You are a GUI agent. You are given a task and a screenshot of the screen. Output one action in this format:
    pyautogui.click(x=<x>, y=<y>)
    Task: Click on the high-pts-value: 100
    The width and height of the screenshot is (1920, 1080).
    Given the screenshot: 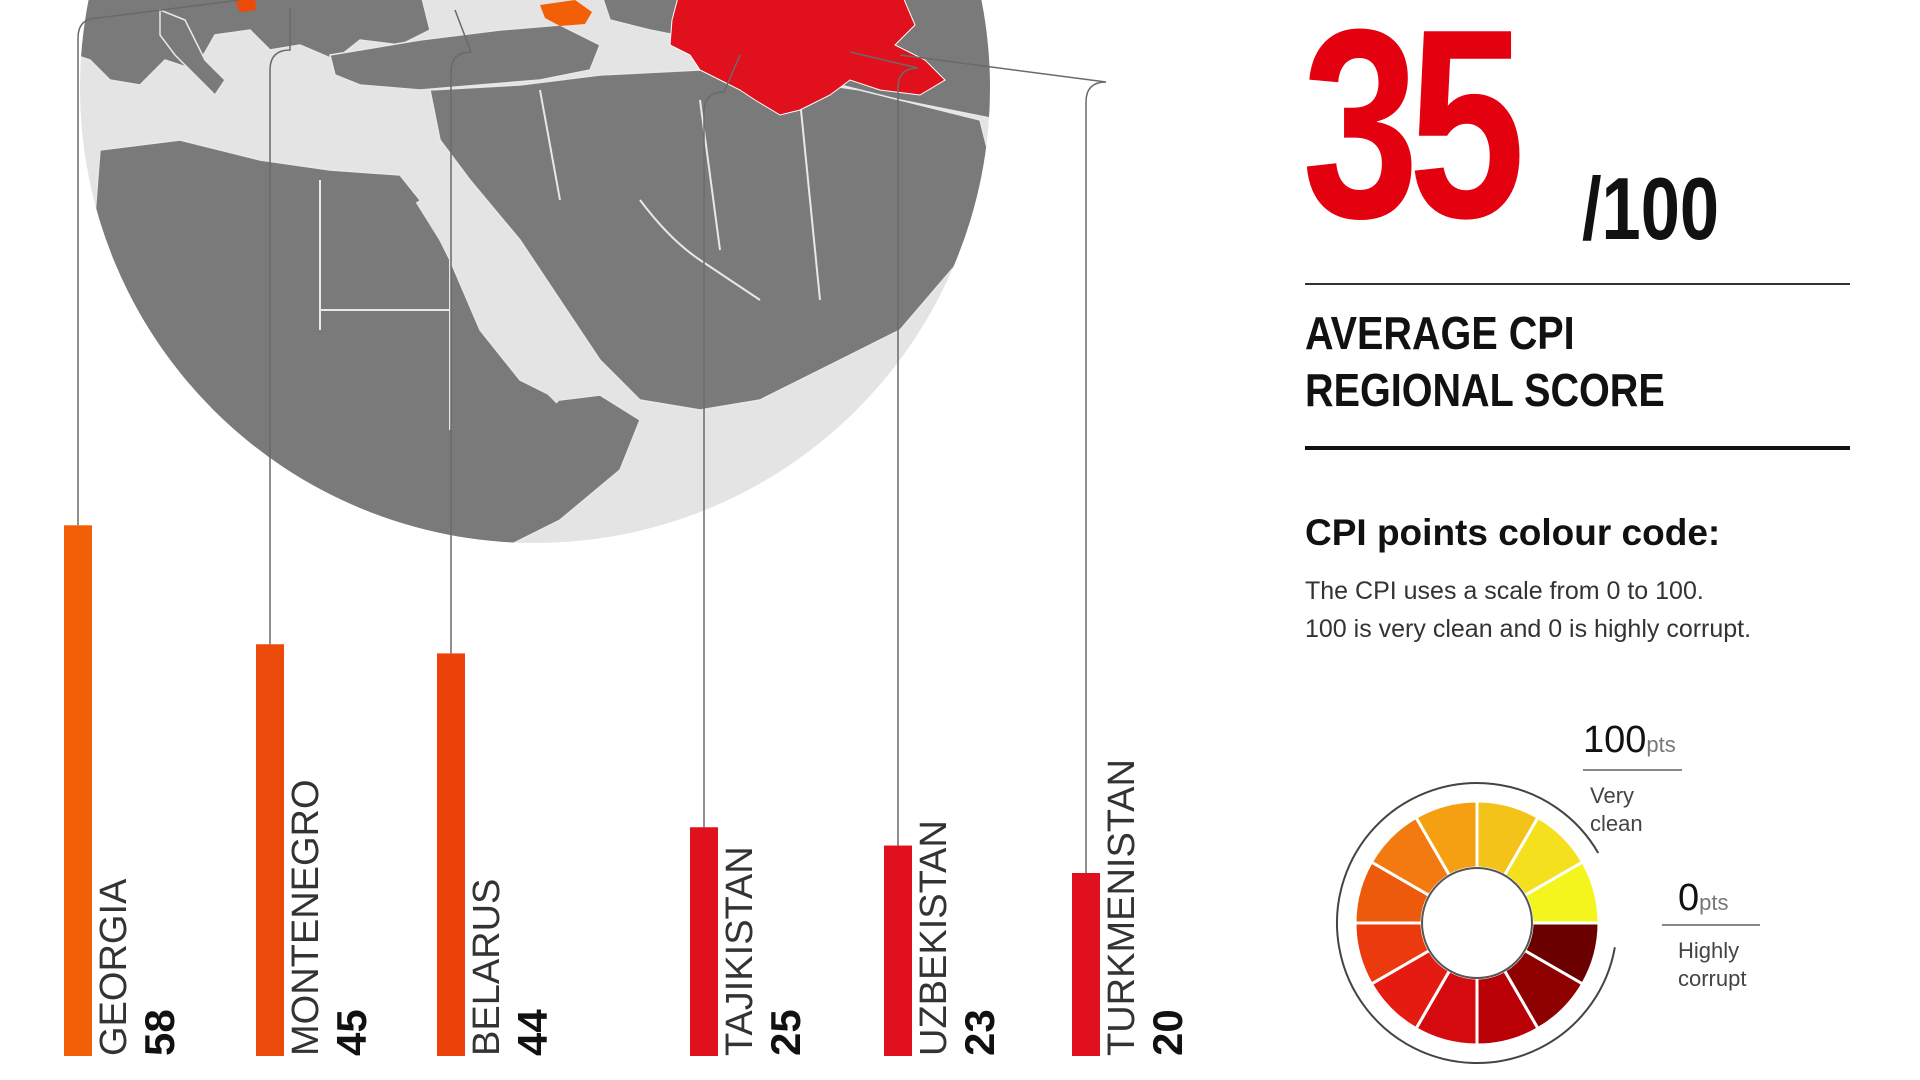 What is the action you would take?
    pyautogui.click(x=1614, y=740)
    